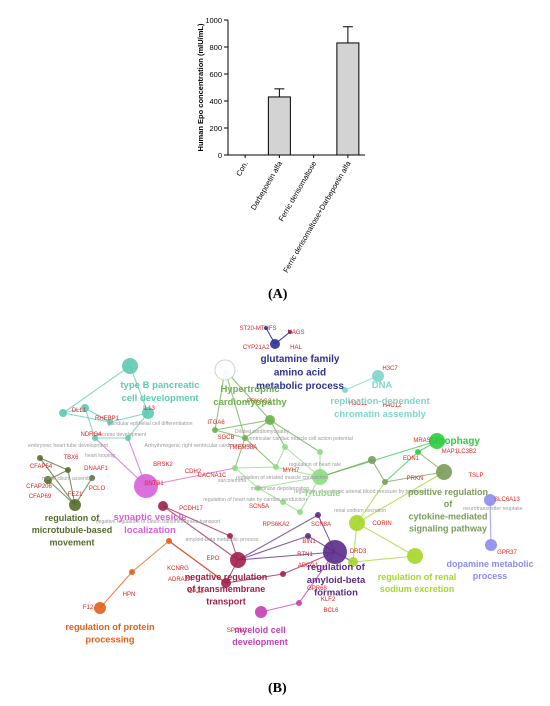 The height and width of the screenshot is (706, 550). Describe the element at coordinates (212, 476) in the screenshot. I see `gene-label: CACNA1C` at that location.